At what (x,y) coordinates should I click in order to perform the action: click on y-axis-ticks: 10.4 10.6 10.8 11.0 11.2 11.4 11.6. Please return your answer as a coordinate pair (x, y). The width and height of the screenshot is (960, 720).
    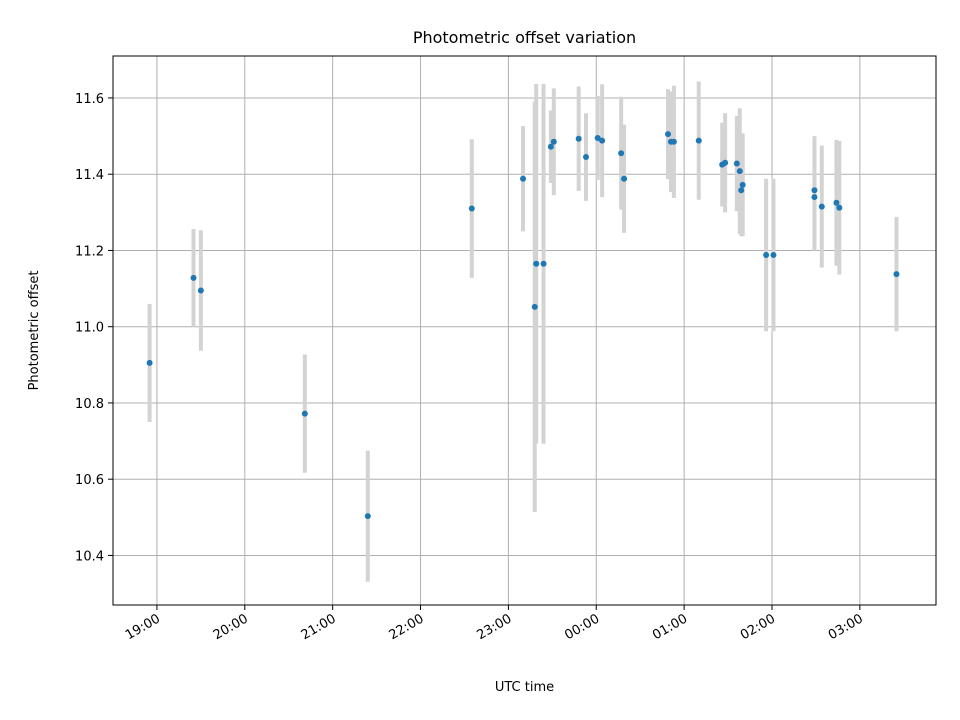
    Looking at the image, I should click on (94, 328).